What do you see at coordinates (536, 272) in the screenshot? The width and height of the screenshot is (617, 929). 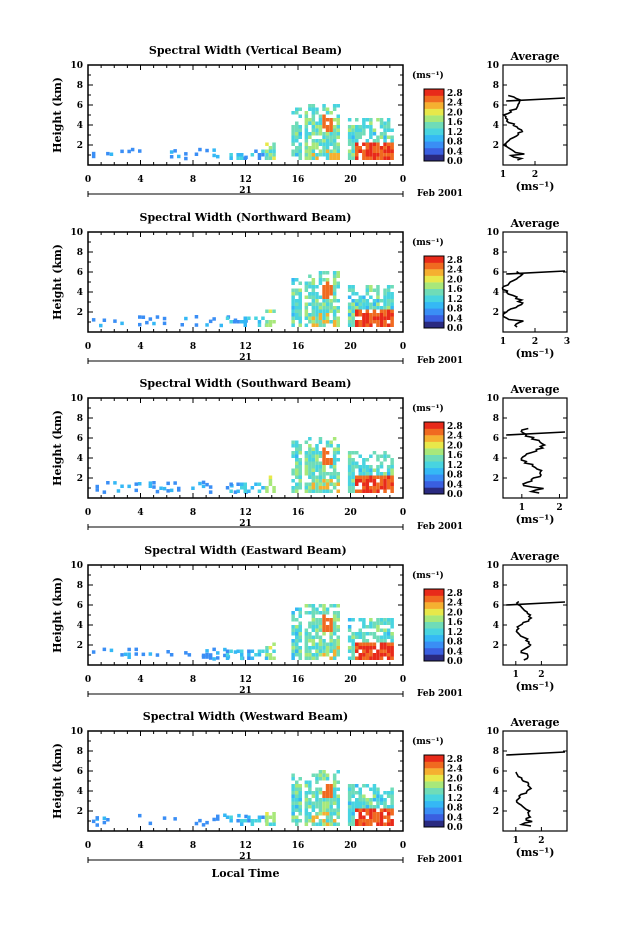 I see `average-spike-line` at bounding box center [536, 272].